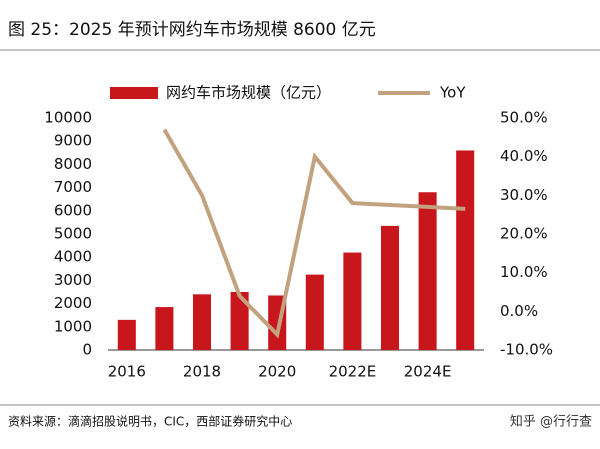 This screenshot has height=449, width=600. Describe the element at coordinates (526, 350) in the screenshot. I see `y2-tick-label: -10.0%` at that location.